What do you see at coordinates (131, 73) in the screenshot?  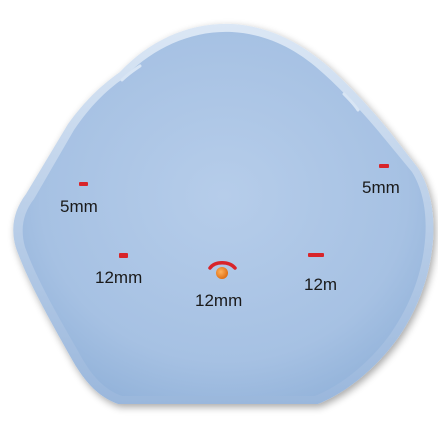 I see `left-shoulder-crease` at bounding box center [131, 73].